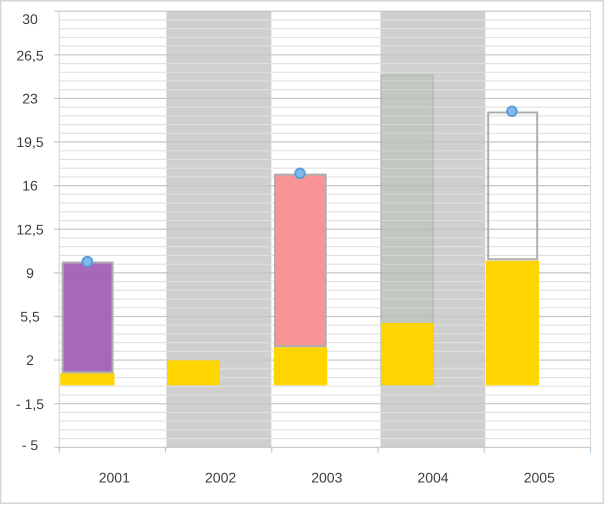  Describe the element at coordinates (30, 317) in the screenshot. I see `svg-text: 5,5` at that location.